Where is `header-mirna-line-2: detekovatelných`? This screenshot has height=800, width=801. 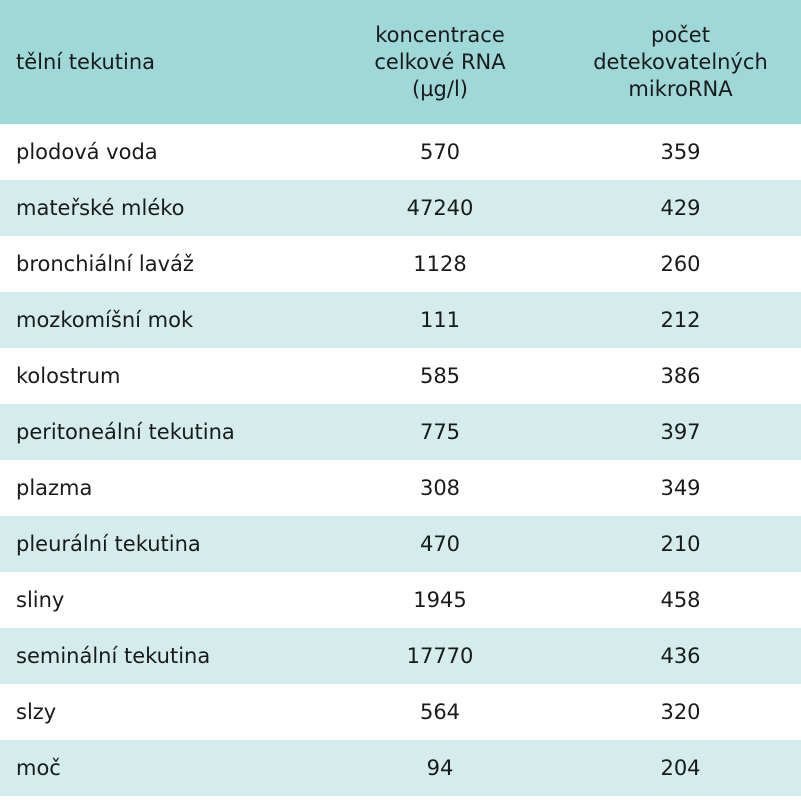 header-mirna-line-2: detekovatelných is located at coordinates (680, 61).